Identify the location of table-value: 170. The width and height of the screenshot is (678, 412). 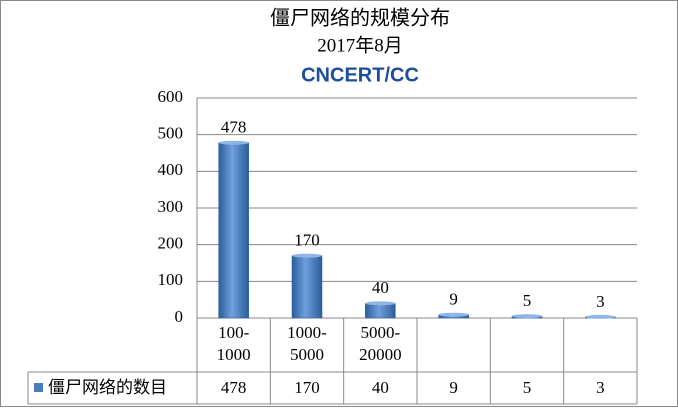
(307, 387).